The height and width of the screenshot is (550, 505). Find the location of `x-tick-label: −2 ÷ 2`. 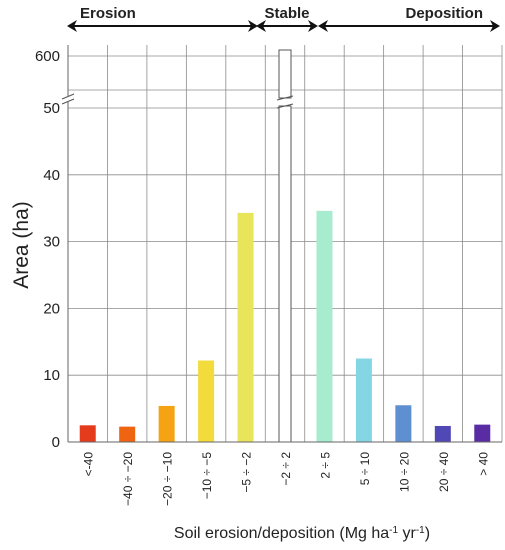

x-tick-label: −2 ÷ 2 is located at coordinates (286, 469).